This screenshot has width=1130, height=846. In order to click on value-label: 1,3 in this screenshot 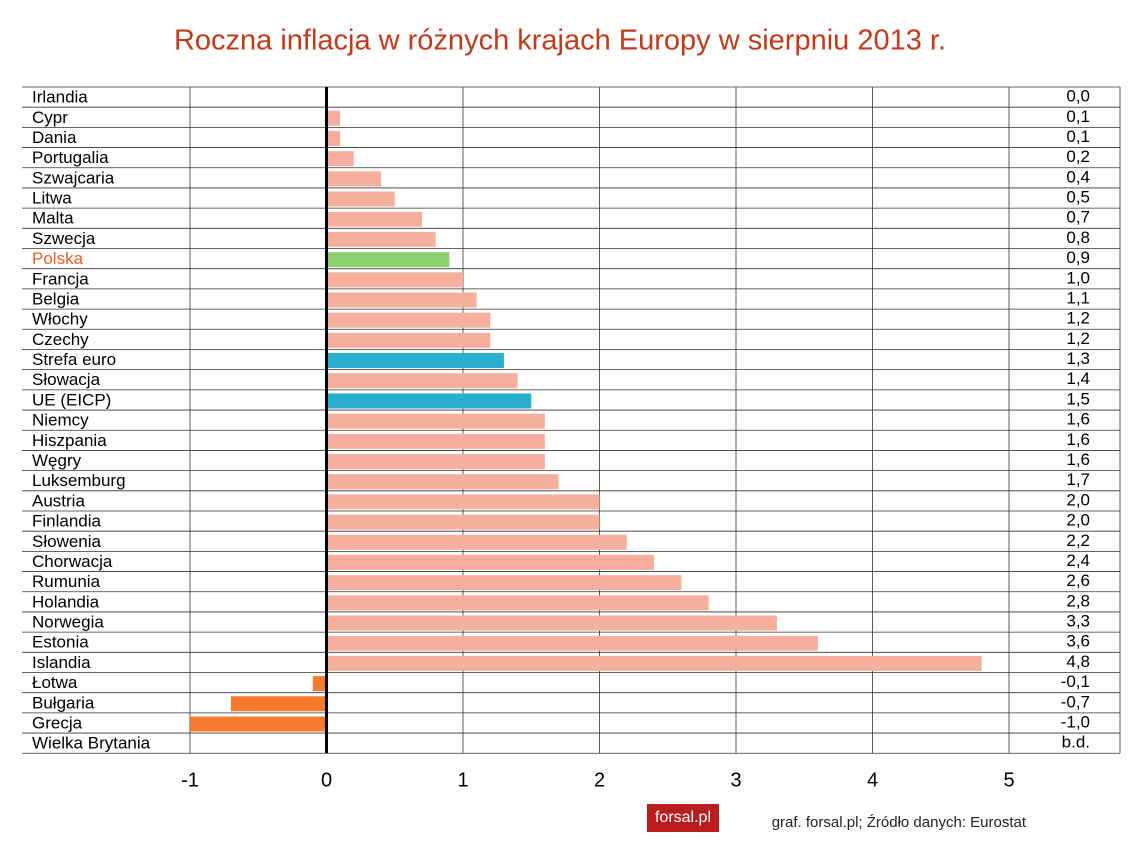, I will do `click(1078, 358)`.